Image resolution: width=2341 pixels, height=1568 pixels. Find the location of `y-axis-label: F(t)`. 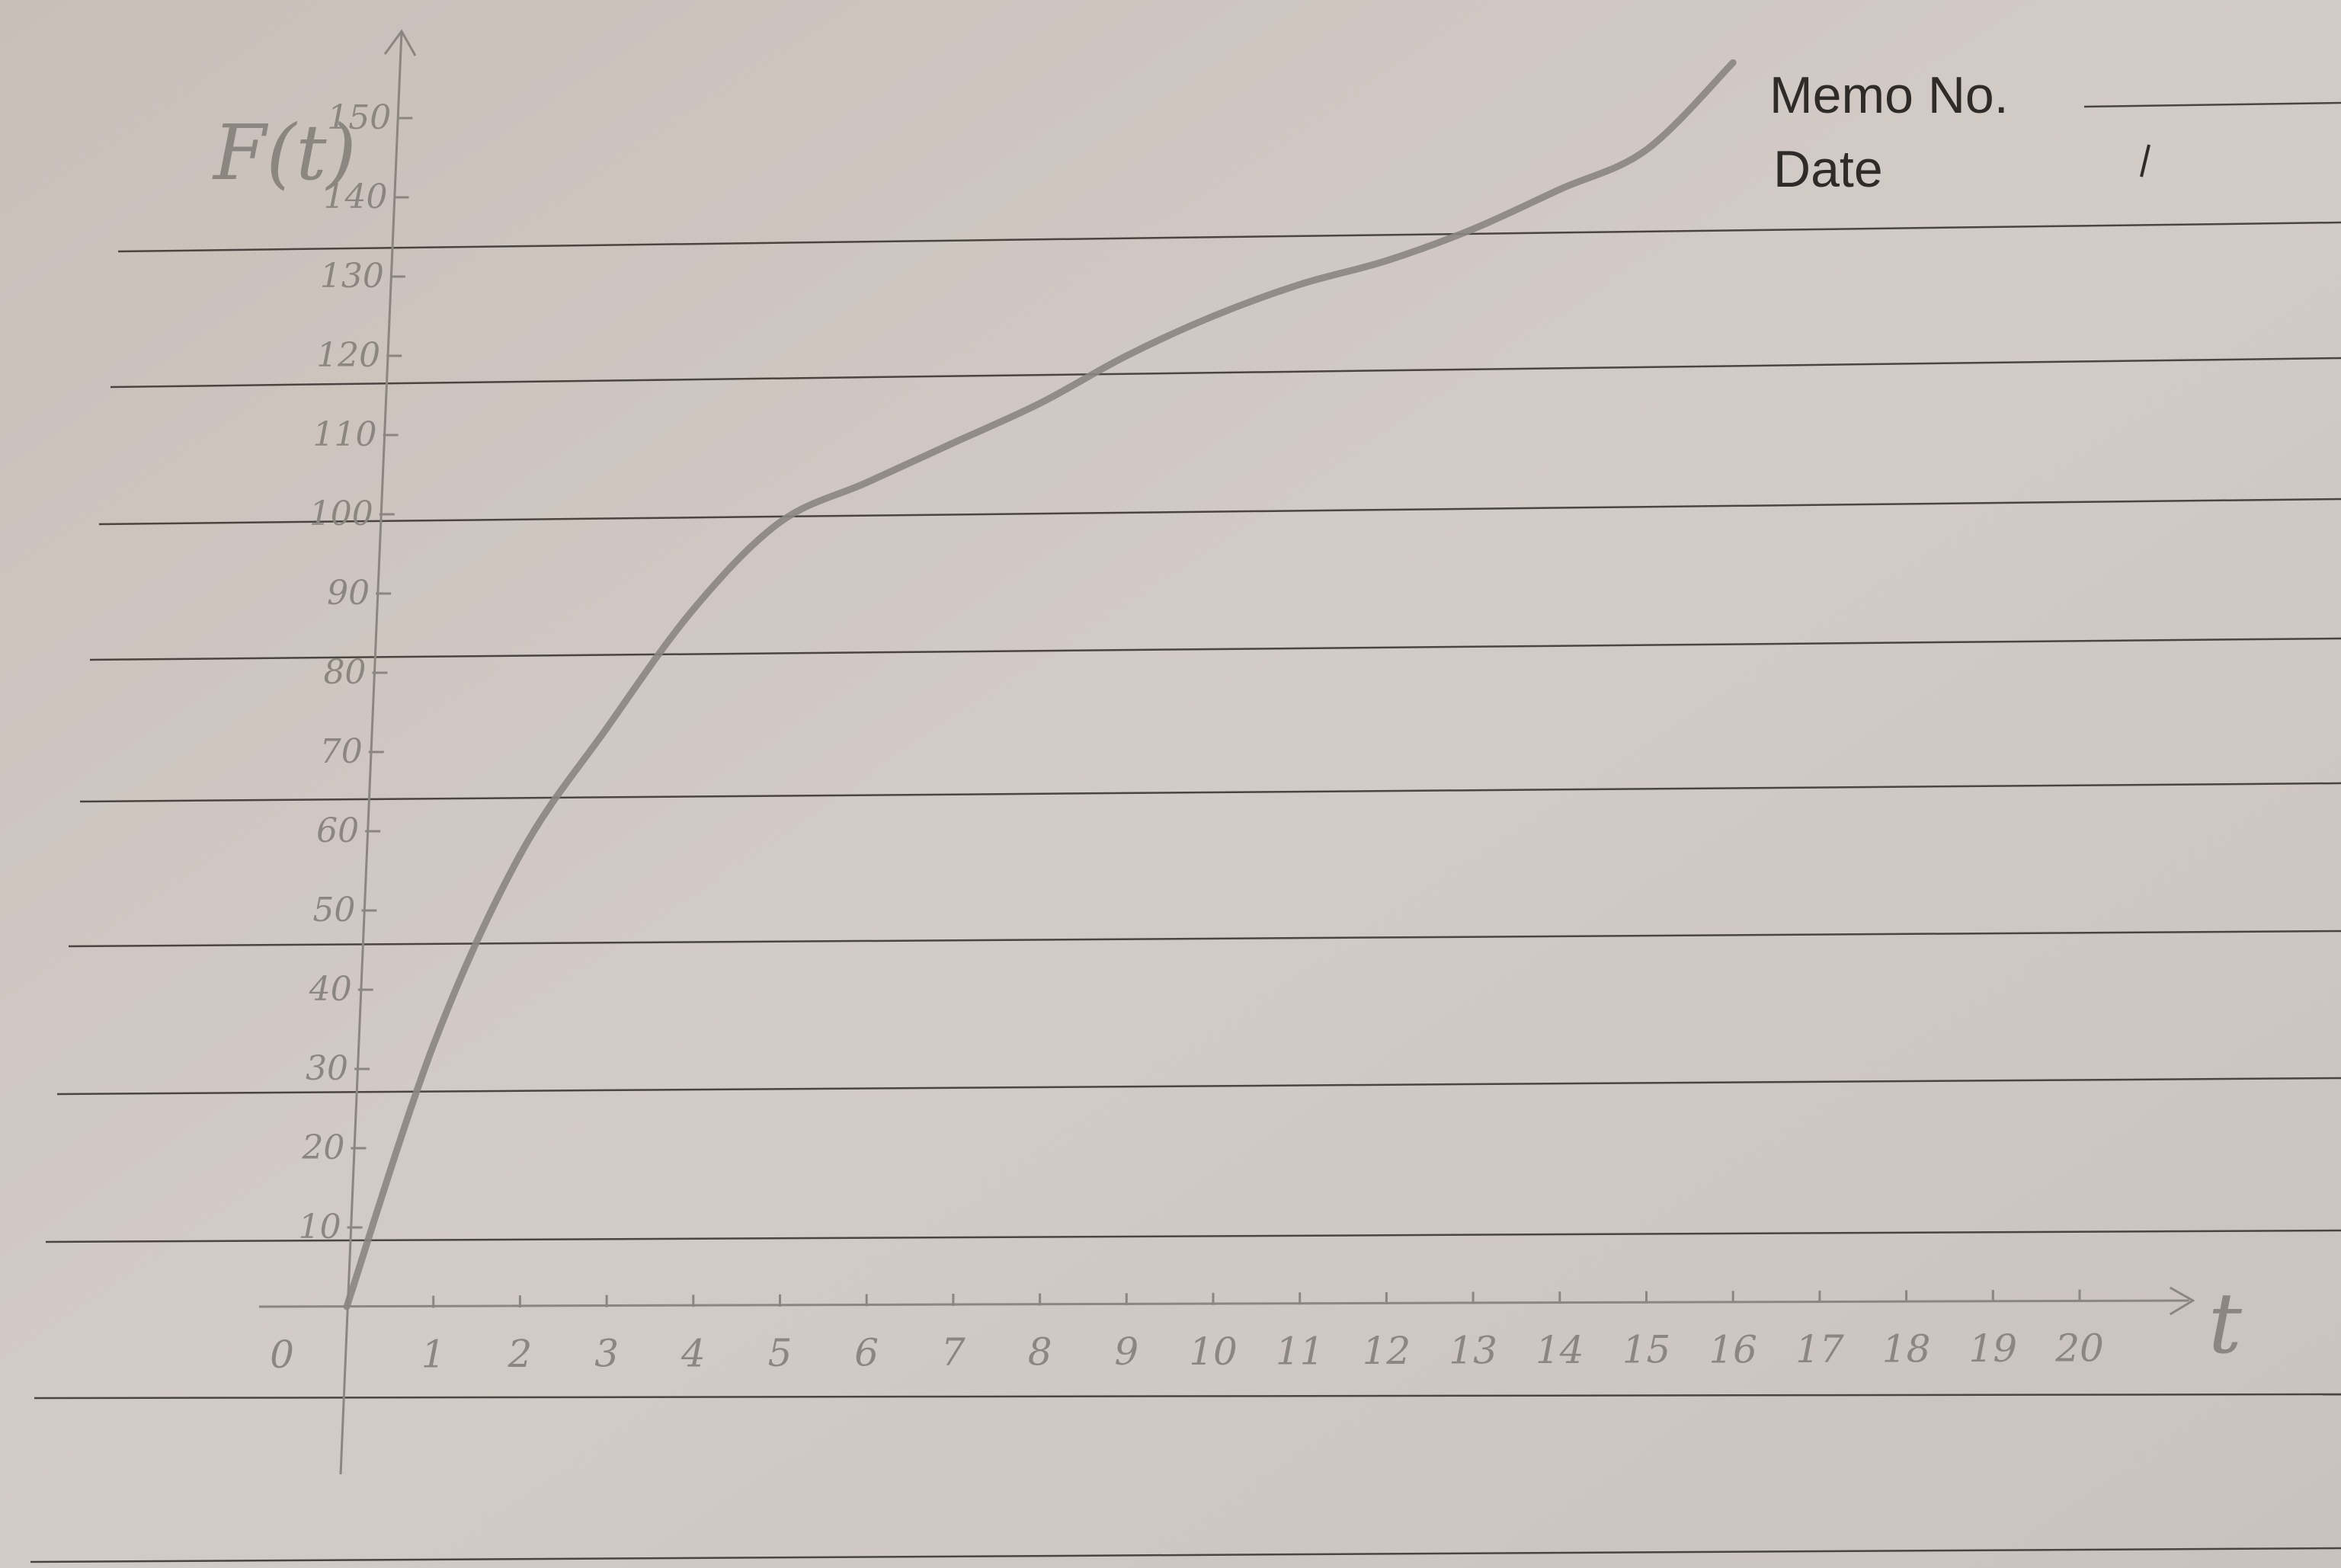

y-axis-label: F(t) is located at coordinates (285, 152).